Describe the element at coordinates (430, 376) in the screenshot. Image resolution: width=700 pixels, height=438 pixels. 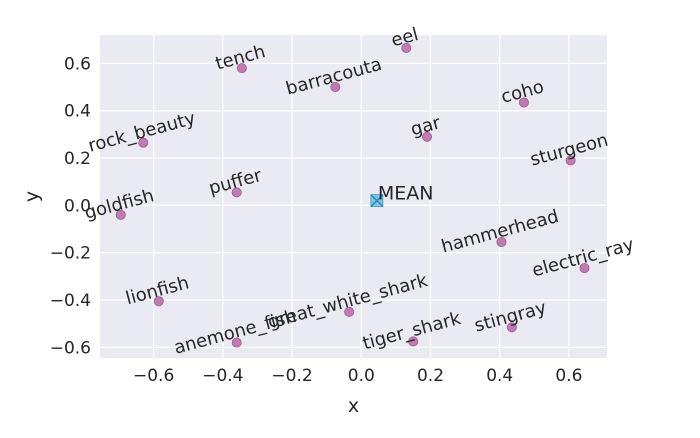
I see `x-tick-label: 0.2` at that location.